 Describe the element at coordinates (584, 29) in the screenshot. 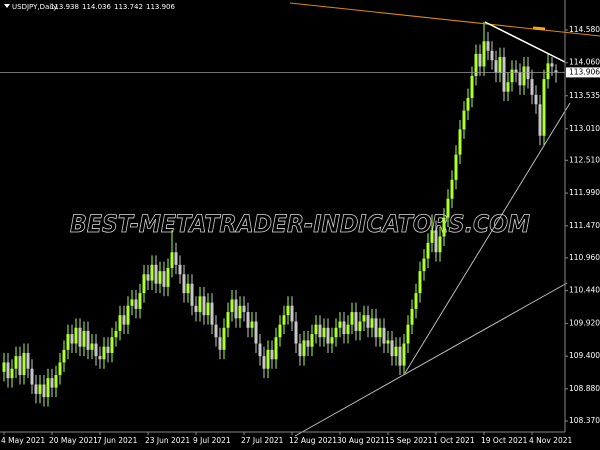

I see `y-tick-label: 114.580` at that location.